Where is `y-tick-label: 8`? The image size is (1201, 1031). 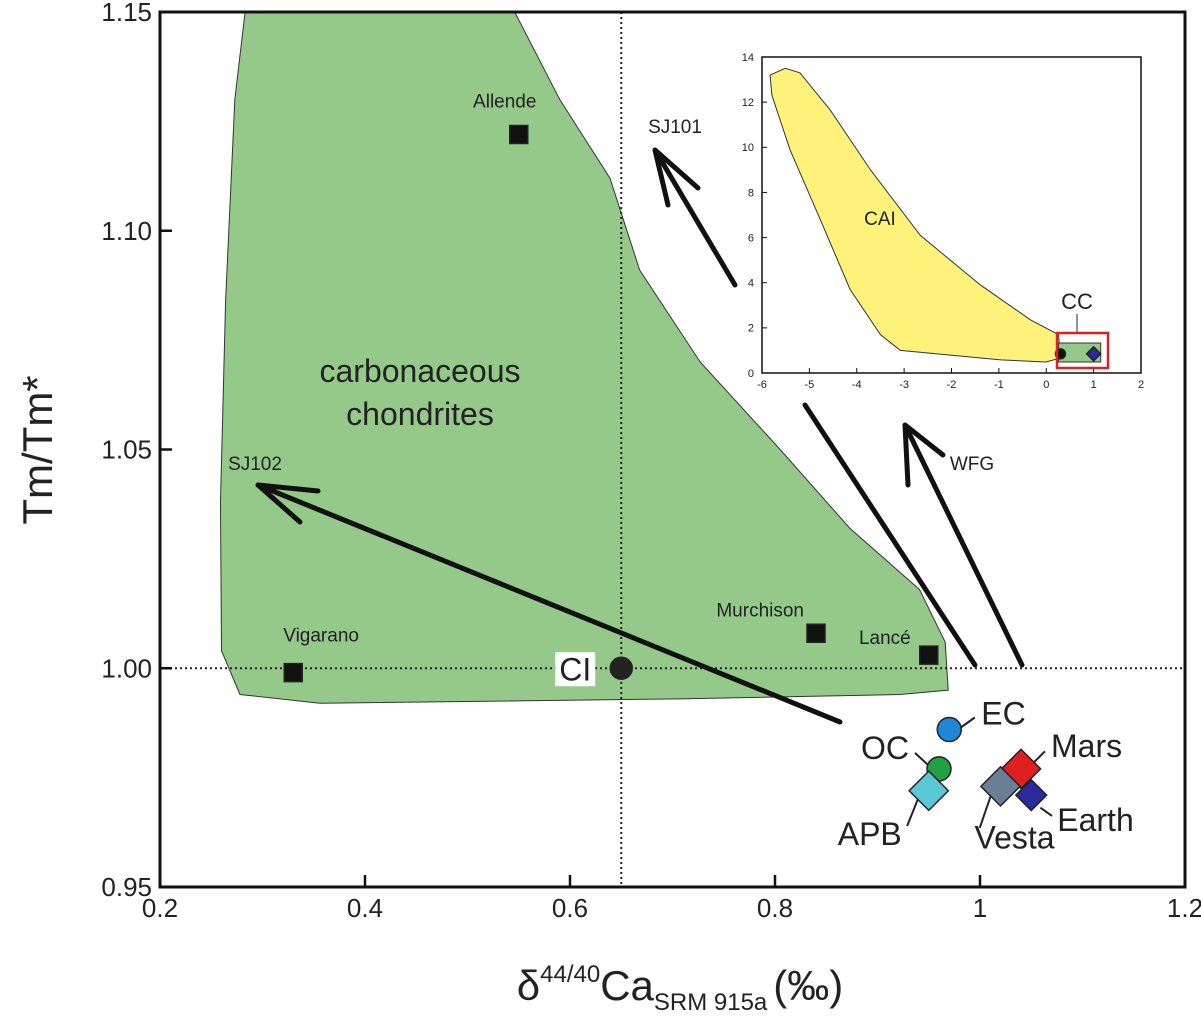 y-tick-label: 8 is located at coordinates (751, 193).